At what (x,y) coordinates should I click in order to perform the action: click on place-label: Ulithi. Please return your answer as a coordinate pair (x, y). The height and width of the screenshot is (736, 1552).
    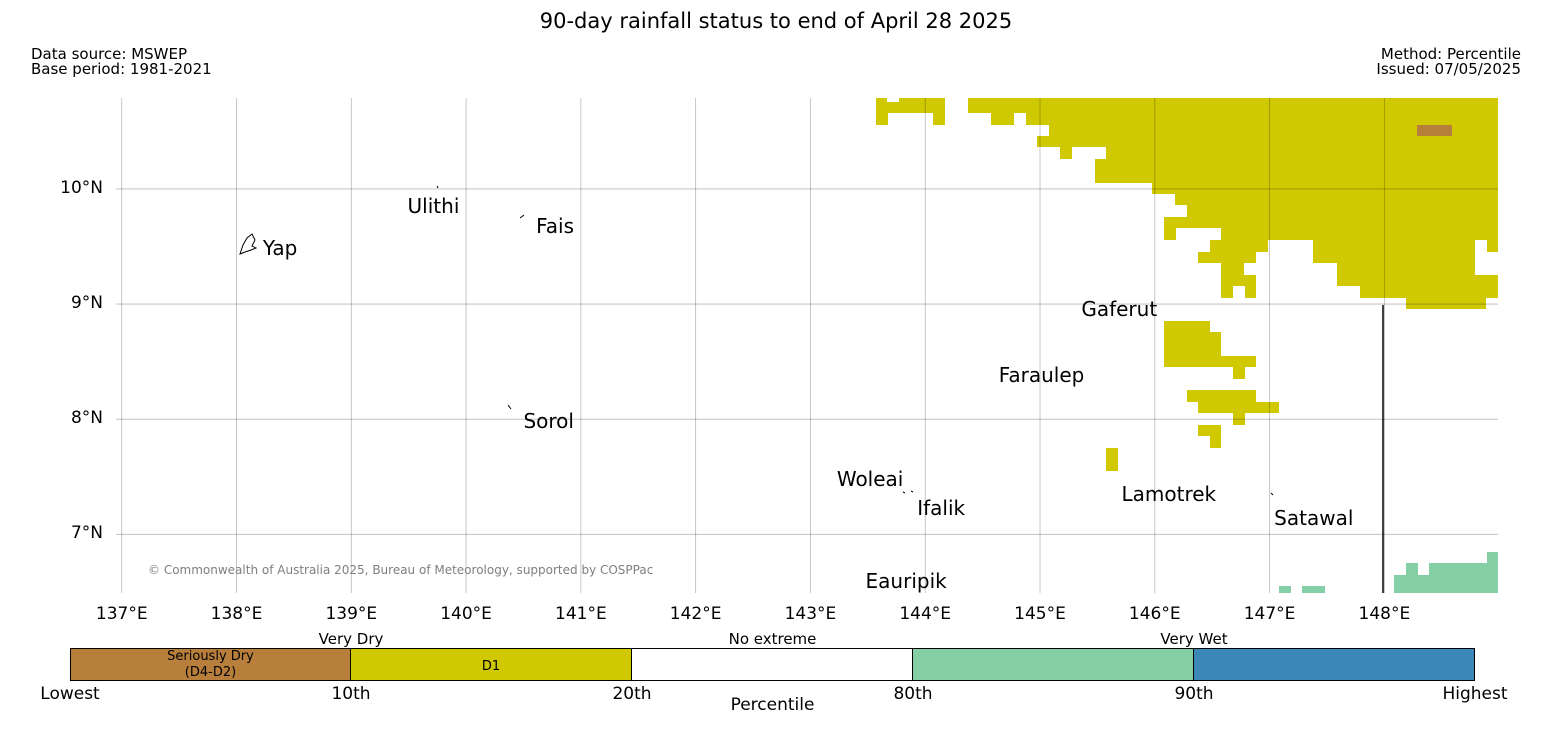
    Looking at the image, I should click on (433, 206).